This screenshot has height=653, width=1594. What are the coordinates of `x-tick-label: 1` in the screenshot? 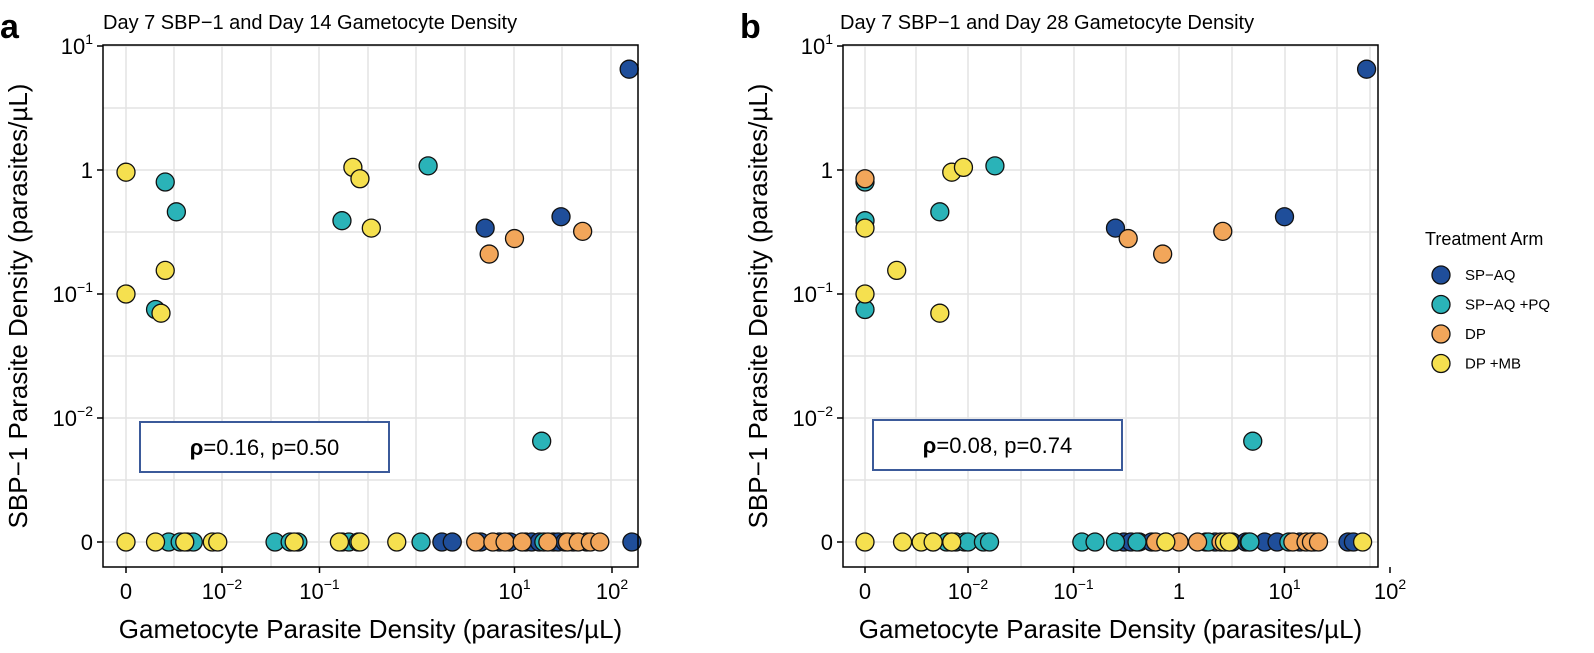 It's located at (1179, 591).